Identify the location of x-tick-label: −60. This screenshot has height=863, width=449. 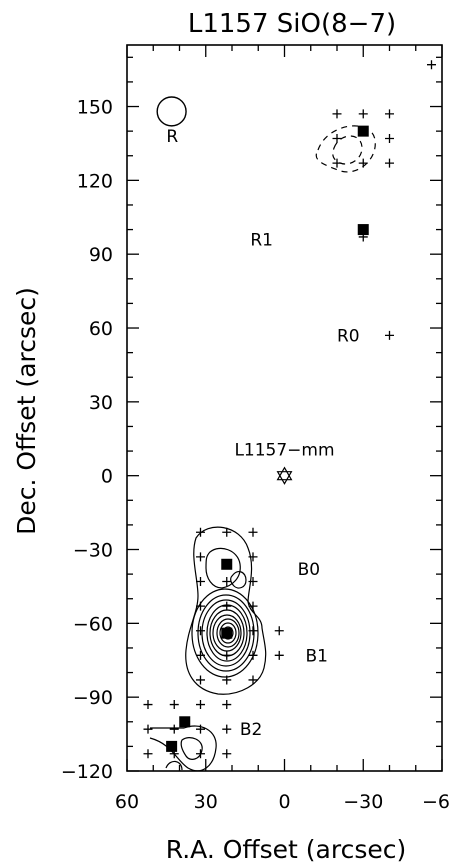
(435, 802).